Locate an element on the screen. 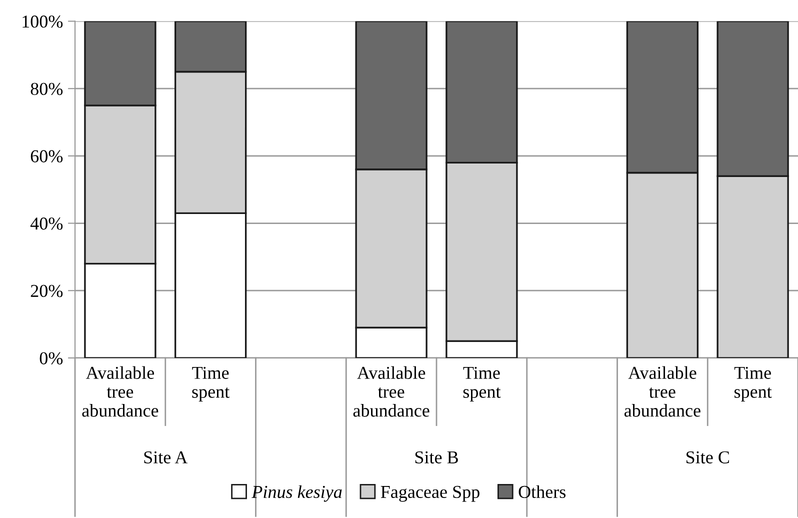 This screenshot has width=798, height=518. y-tick-label: 60% is located at coordinates (46, 156).